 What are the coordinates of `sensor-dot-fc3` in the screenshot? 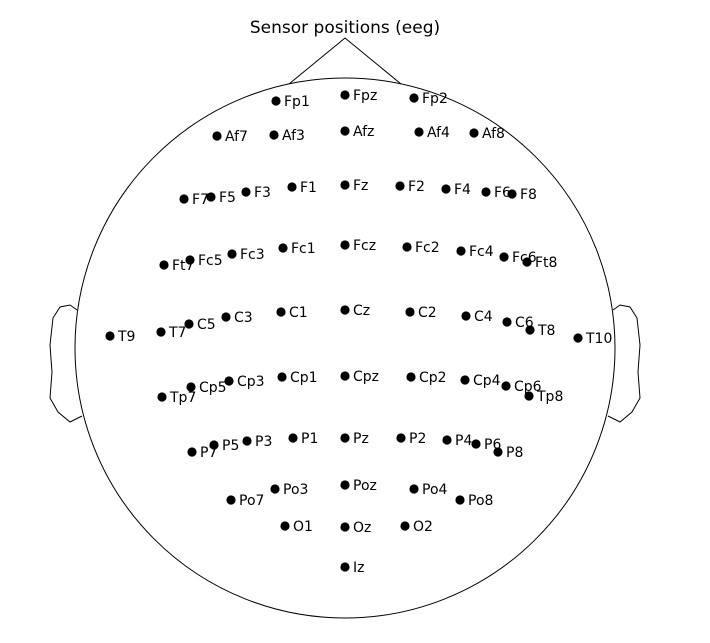 It's located at (232, 254).